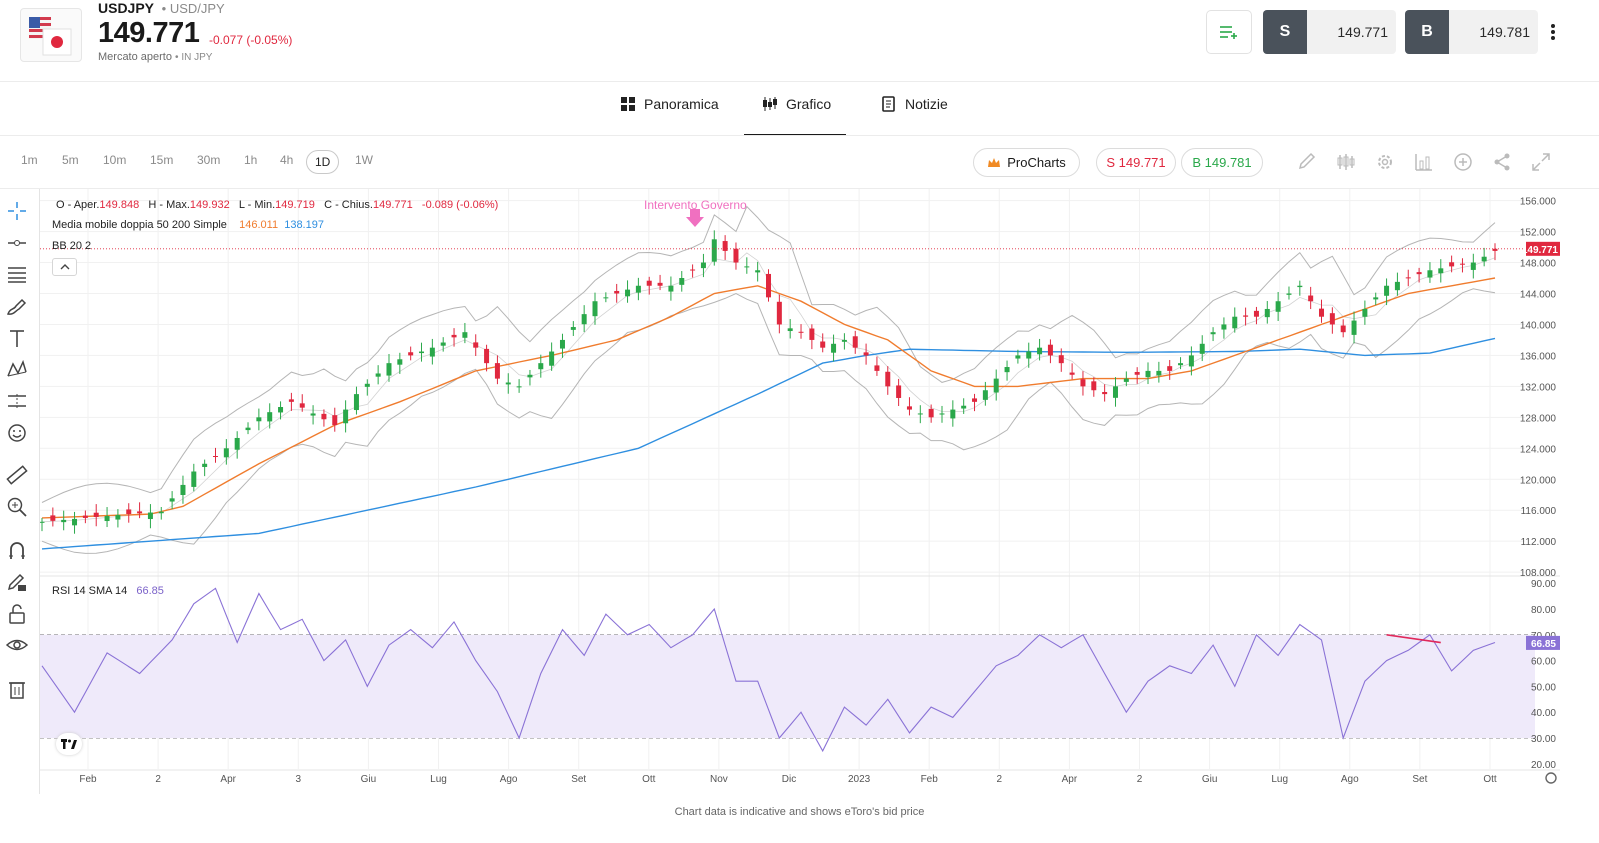 Image resolution: width=1599 pixels, height=843 pixels. Describe the element at coordinates (1347, 162) in the screenshot. I see `indicators-icon` at that location.